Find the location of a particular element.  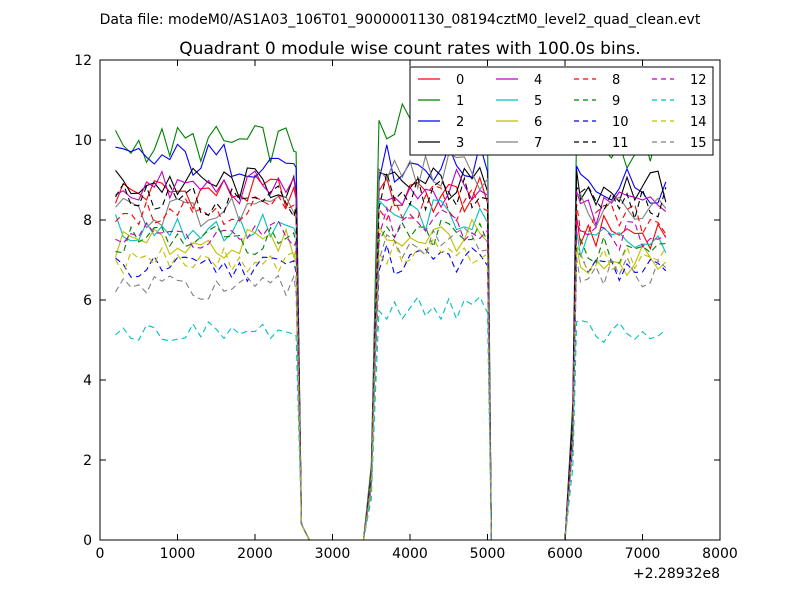

legend-label-15: 15 is located at coordinates (698, 143).